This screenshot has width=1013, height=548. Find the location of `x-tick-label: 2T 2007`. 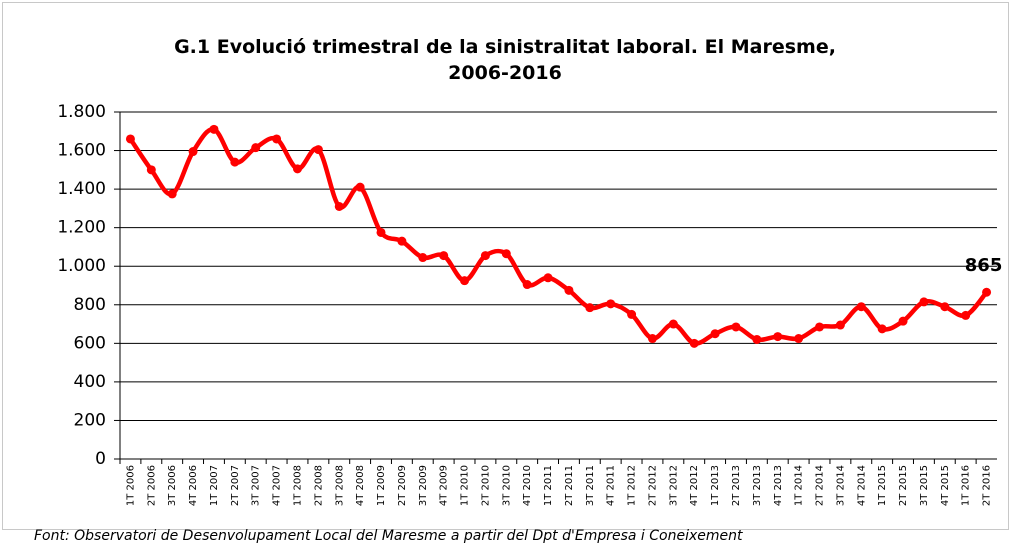

x-tick-label: 2T 2007 is located at coordinates (235, 485).